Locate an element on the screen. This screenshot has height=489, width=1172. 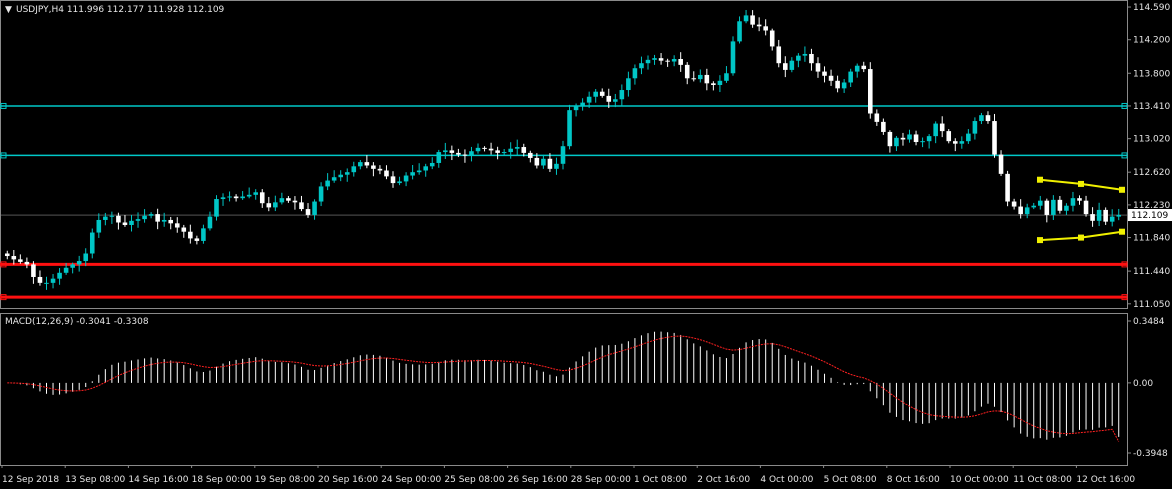
time-tick-label: 14 Sep 16:00 is located at coordinates (158, 480).